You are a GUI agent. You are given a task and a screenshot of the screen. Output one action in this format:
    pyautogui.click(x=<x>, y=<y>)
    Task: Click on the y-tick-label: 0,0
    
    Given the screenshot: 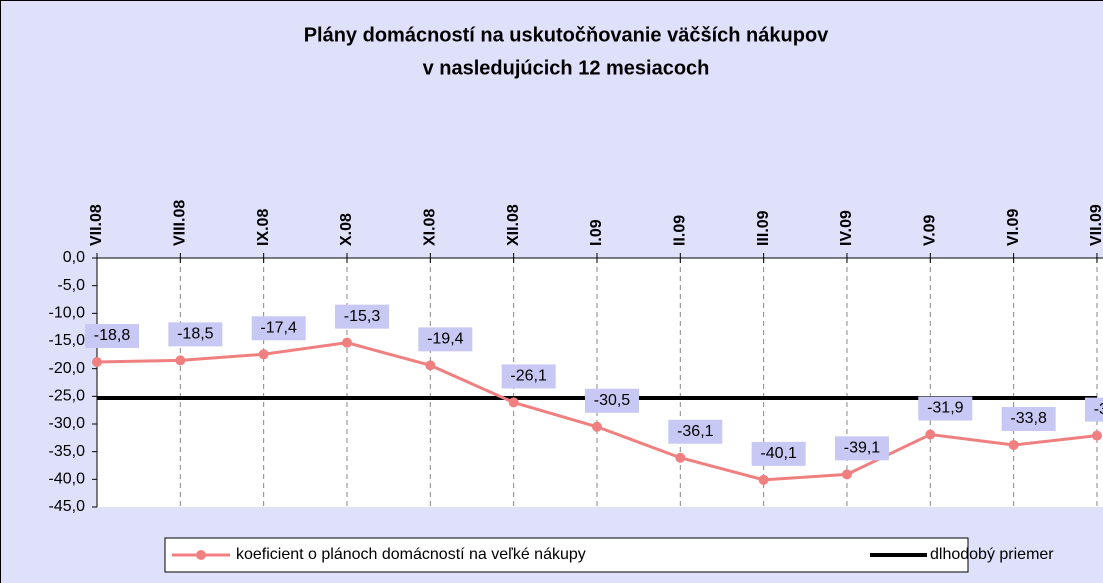 What is the action you would take?
    pyautogui.click(x=74, y=257)
    